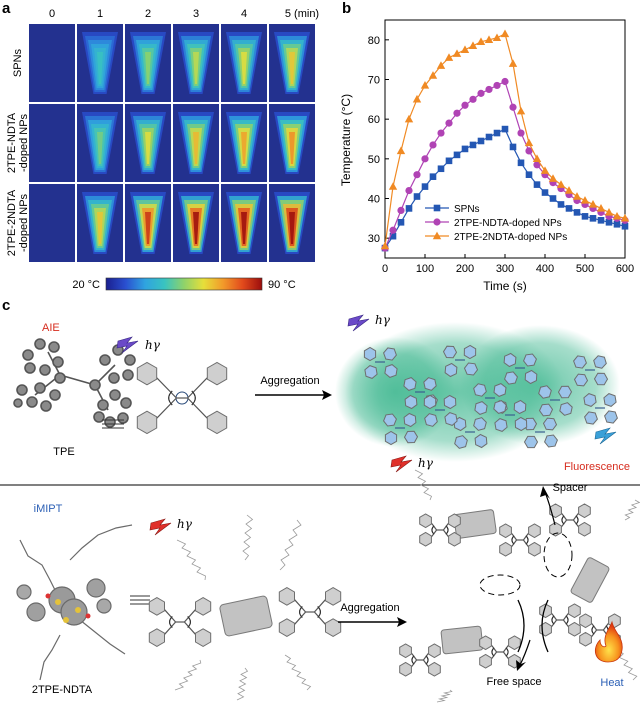  I want to click on aggregation-arrow, so click(372, 622).